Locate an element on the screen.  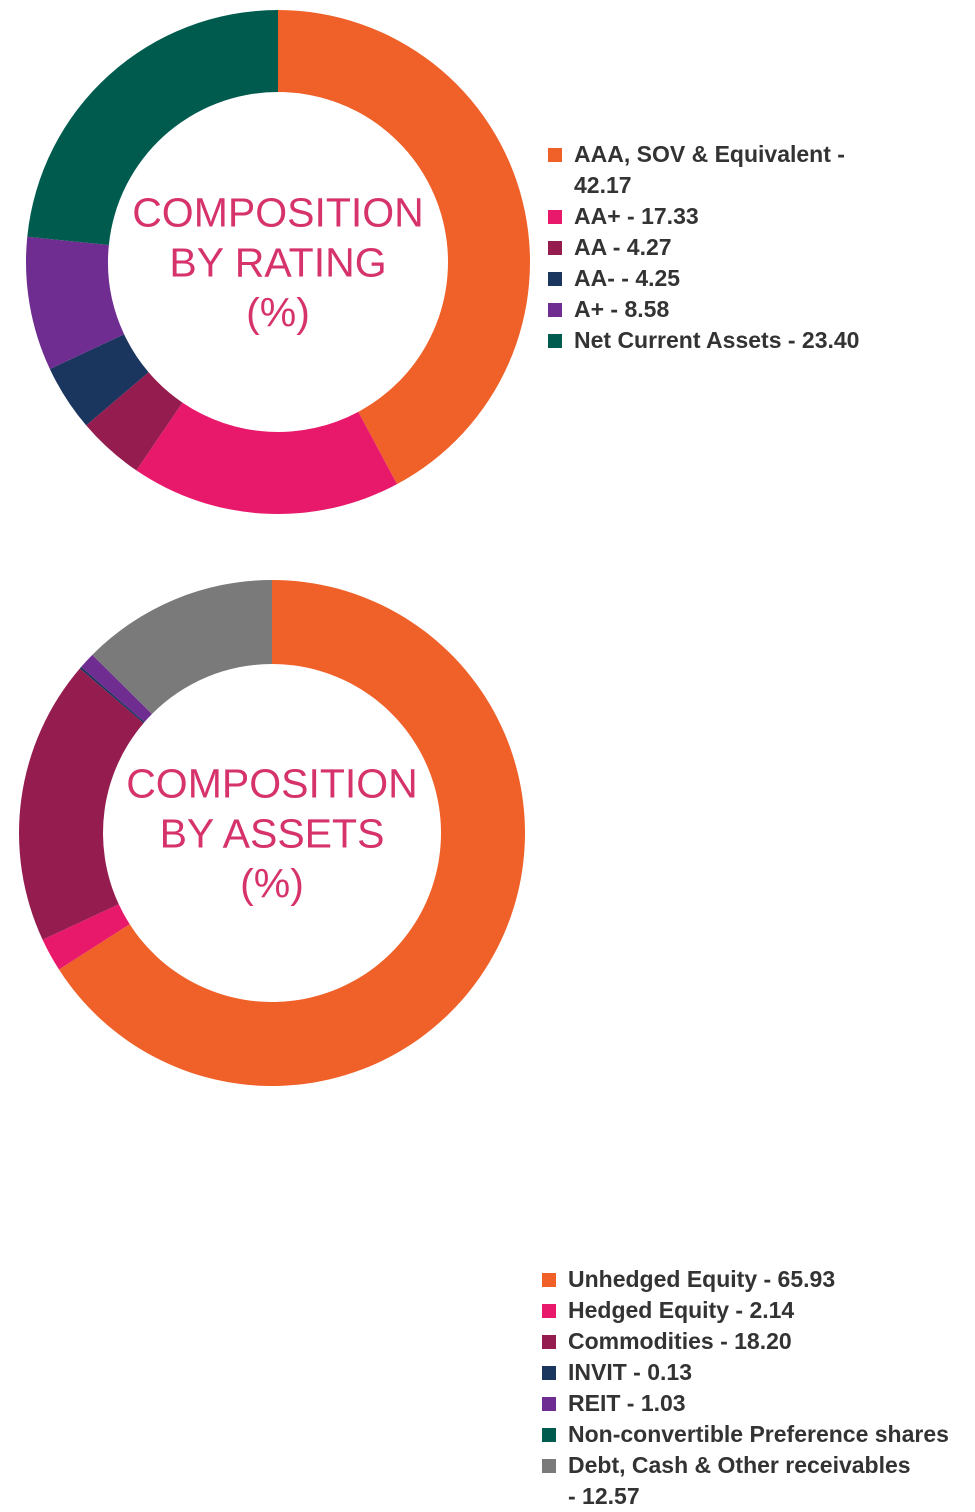
legend-label: AA- - 4.25 is located at coordinates (627, 278).